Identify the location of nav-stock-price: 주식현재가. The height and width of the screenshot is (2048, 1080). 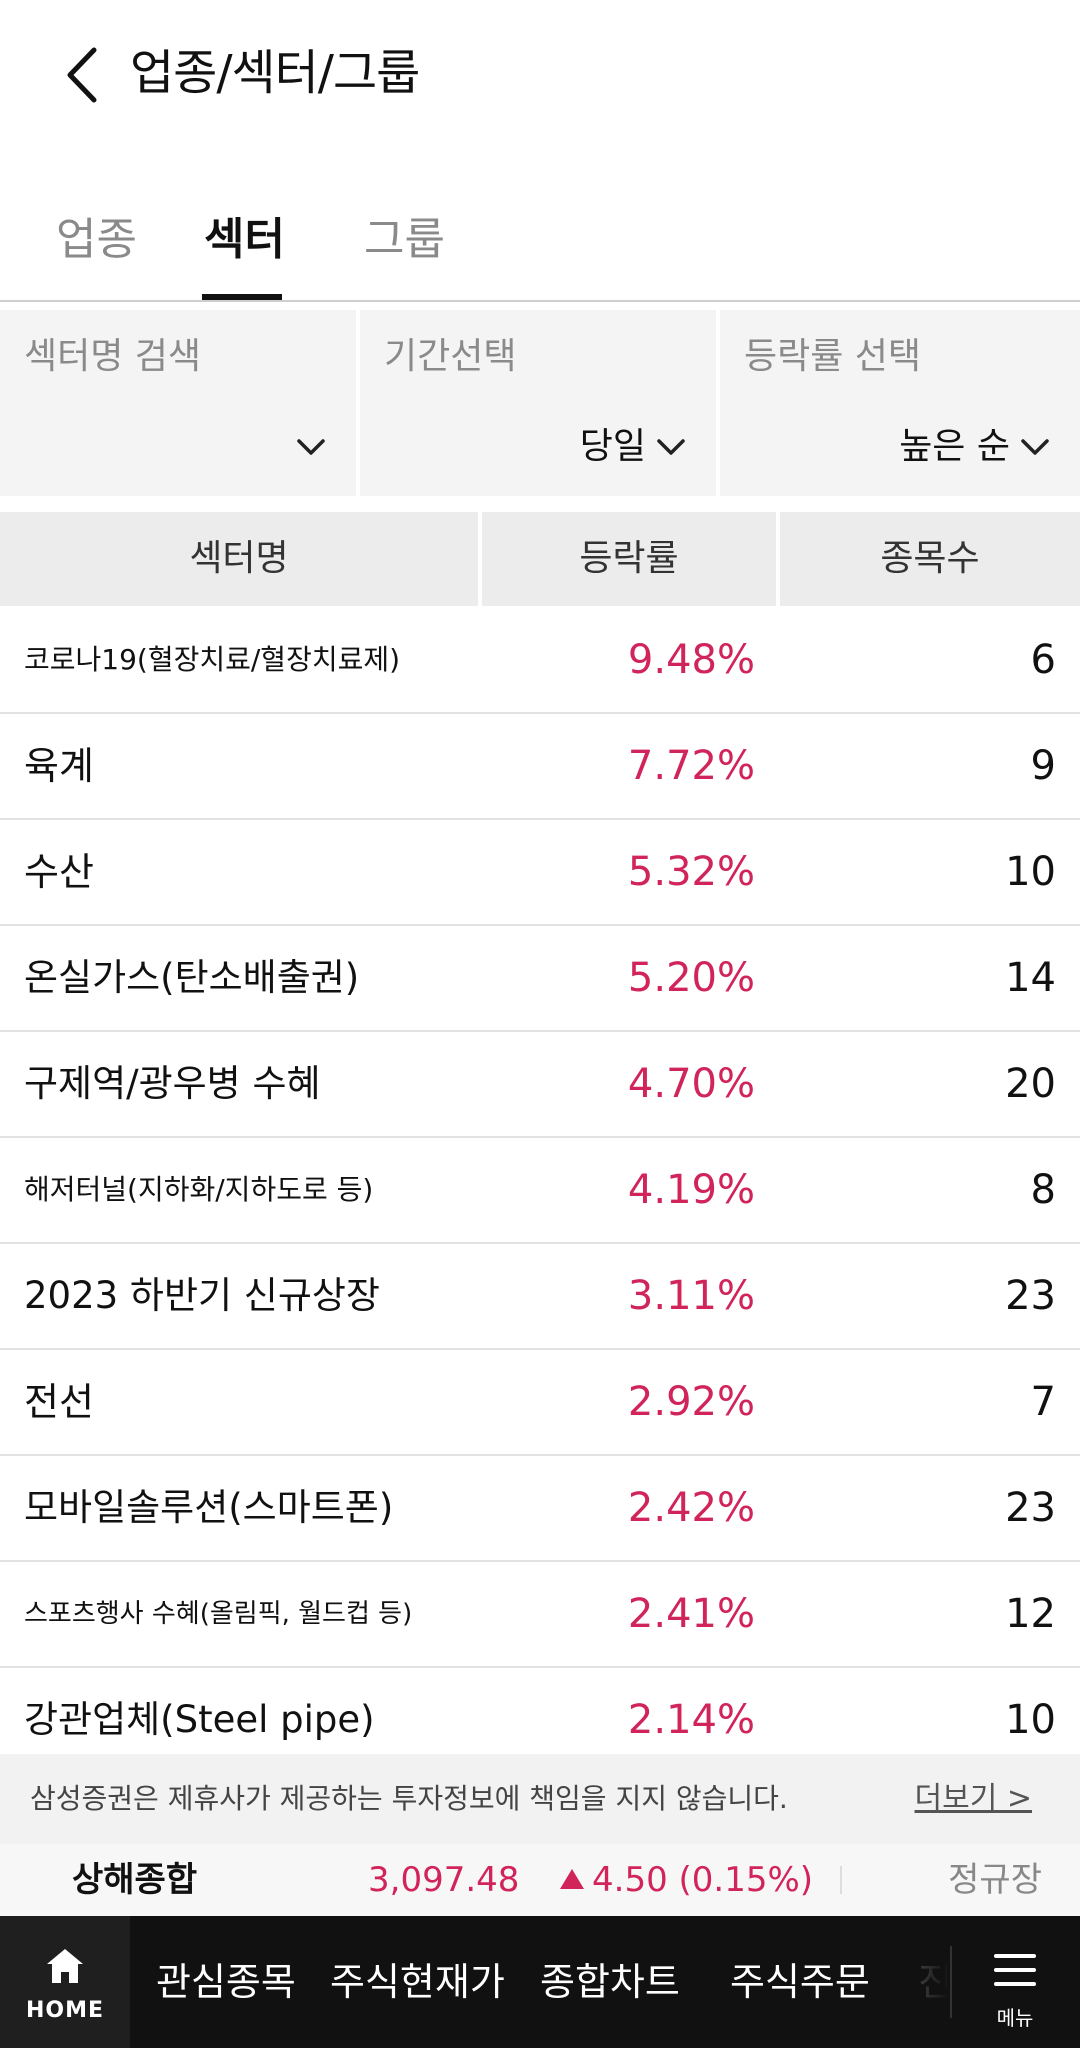
(417, 1982).